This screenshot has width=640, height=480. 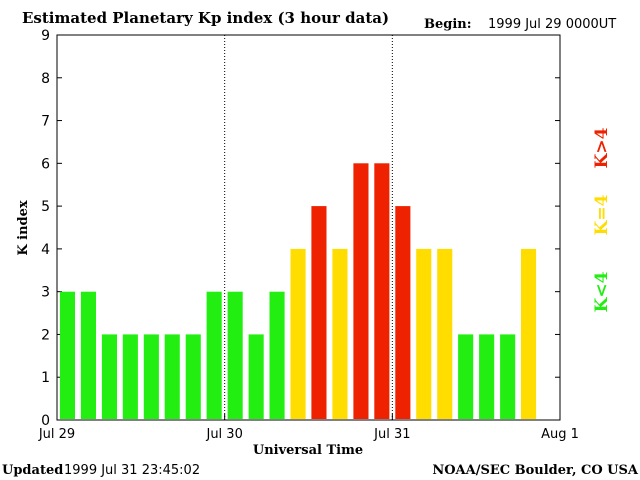 I want to click on begin-label: Begin:, so click(x=448, y=24).